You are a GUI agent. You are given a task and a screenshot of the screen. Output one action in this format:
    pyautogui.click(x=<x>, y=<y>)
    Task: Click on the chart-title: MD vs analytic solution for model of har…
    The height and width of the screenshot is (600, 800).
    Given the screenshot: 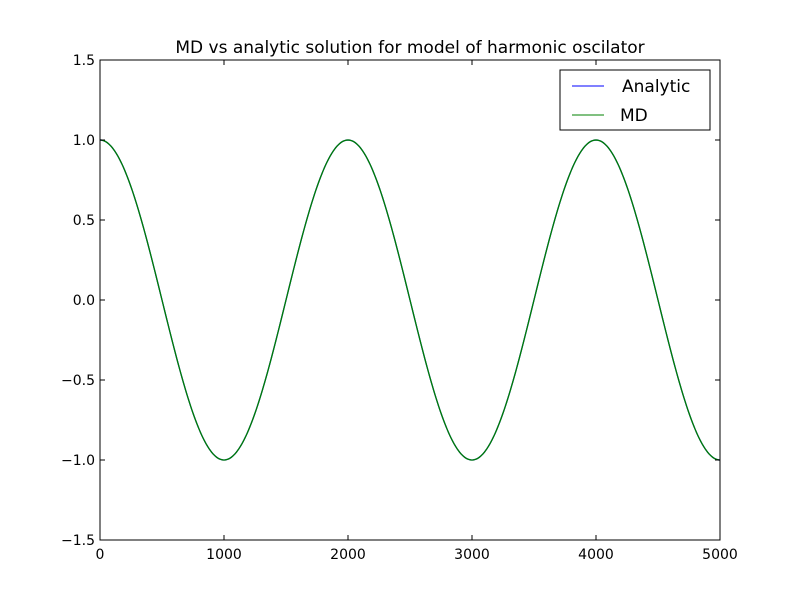 What is the action you would take?
    pyautogui.click(x=409, y=48)
    